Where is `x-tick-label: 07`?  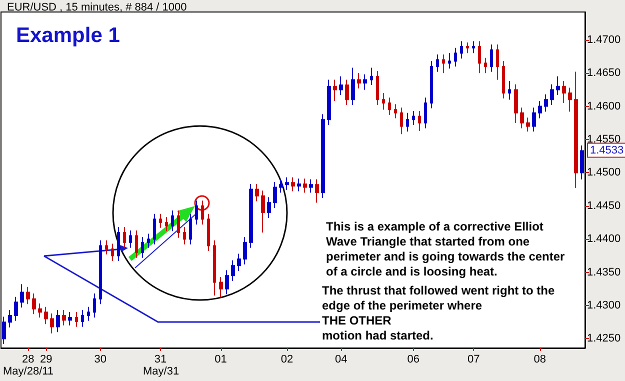
x-tick-label: 07 is located at coordinates (473, 360).